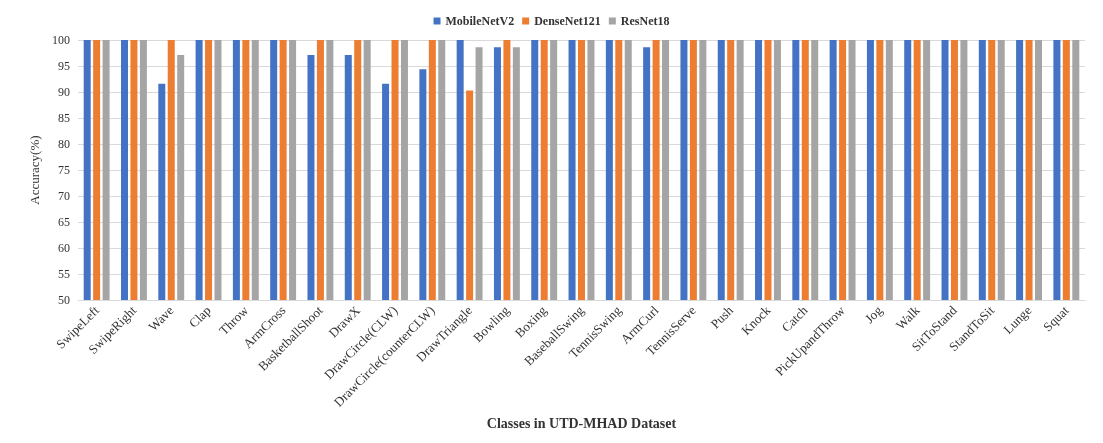  What do you see at coordinates (722, 317) in the screenshot?
I see `x-tick-label: Push` at bounding box center [722, 317].